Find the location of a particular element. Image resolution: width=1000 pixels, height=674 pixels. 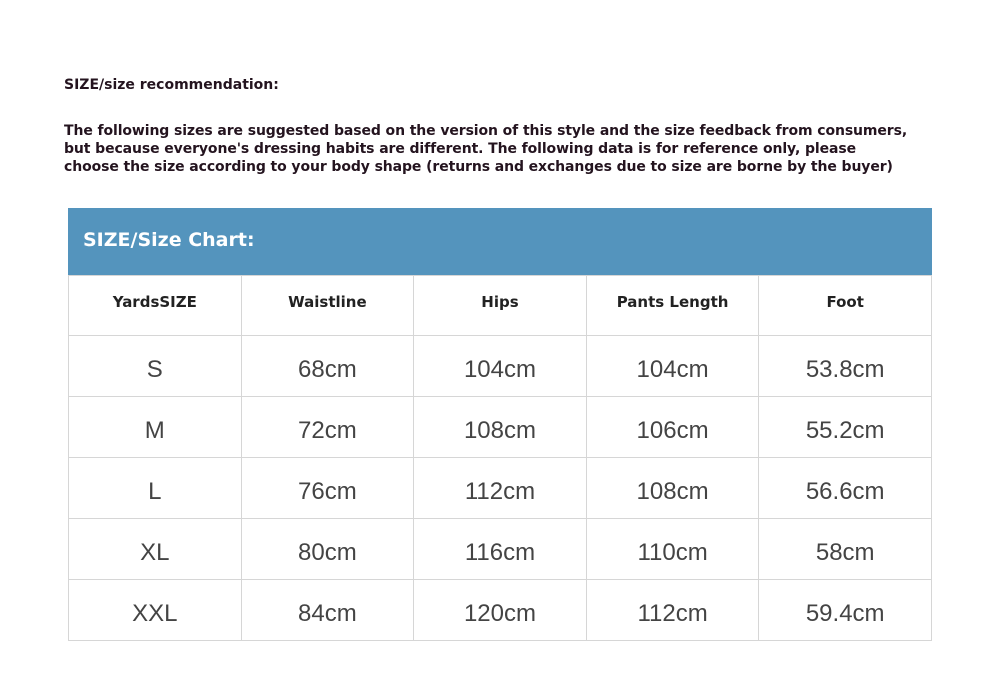

table-cell: XL is located at coordinates (155, 549).